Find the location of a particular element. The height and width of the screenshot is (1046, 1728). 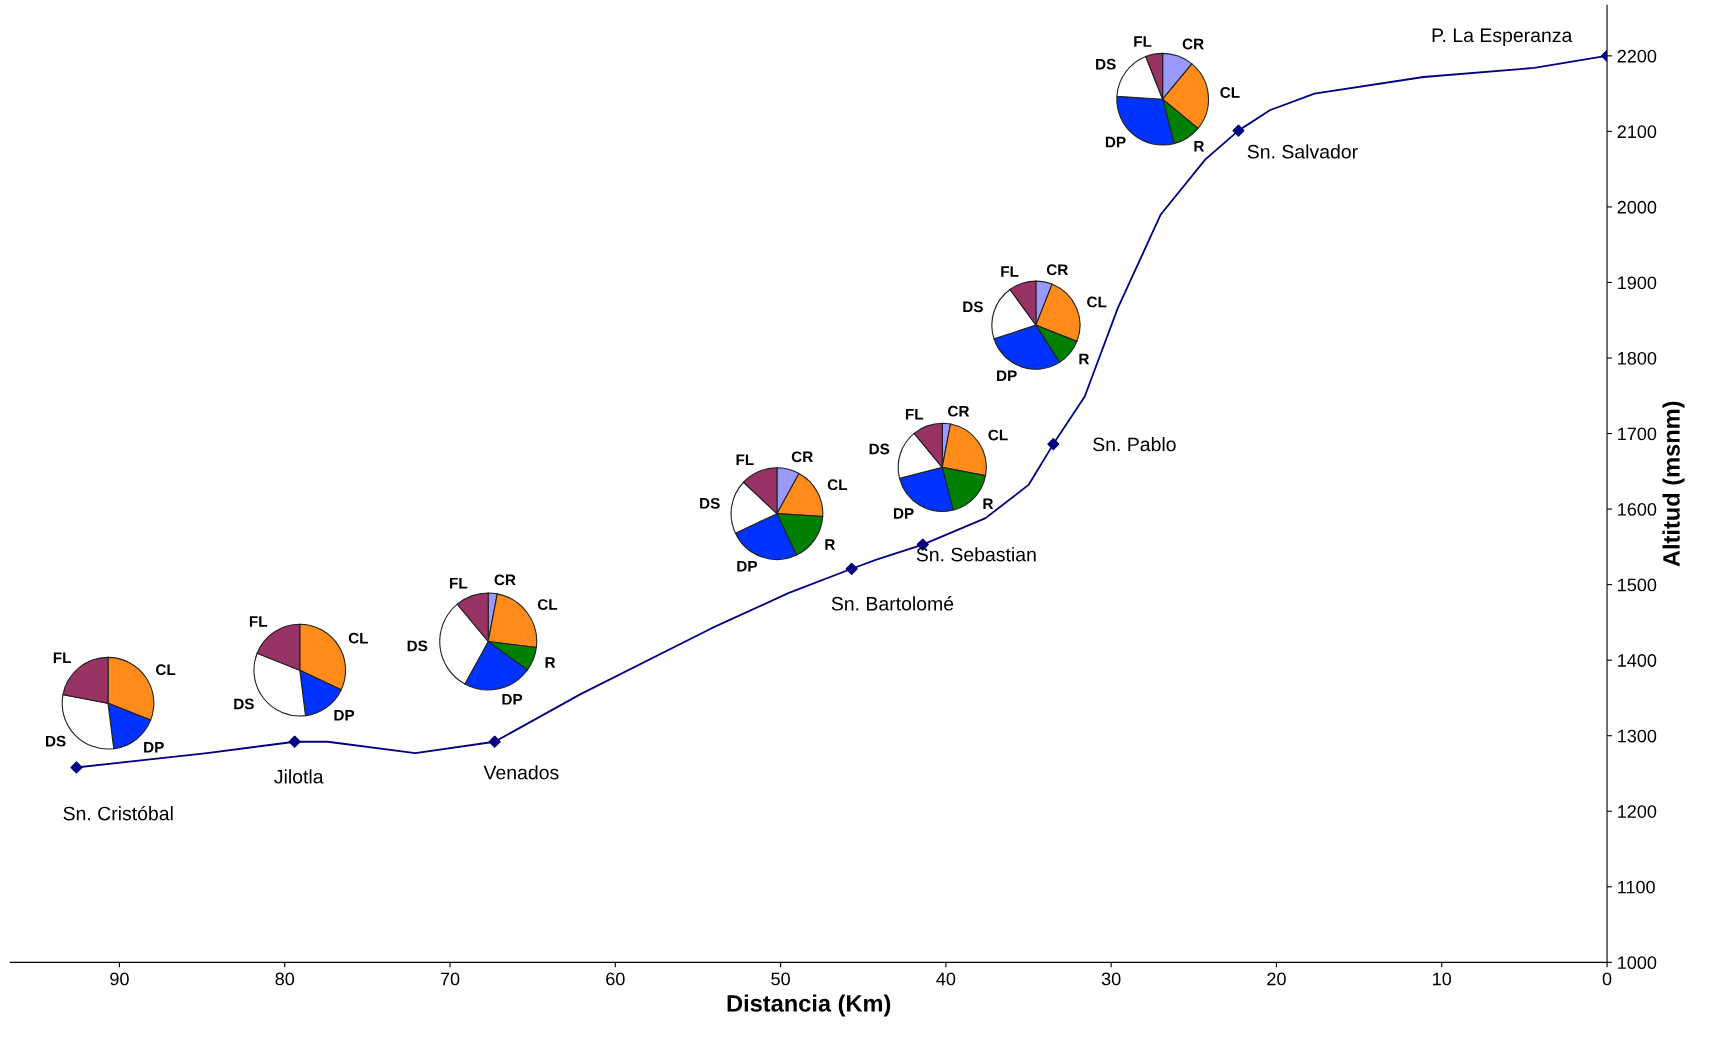

x-tick-label: 40 is located at coordinates (946, 979).